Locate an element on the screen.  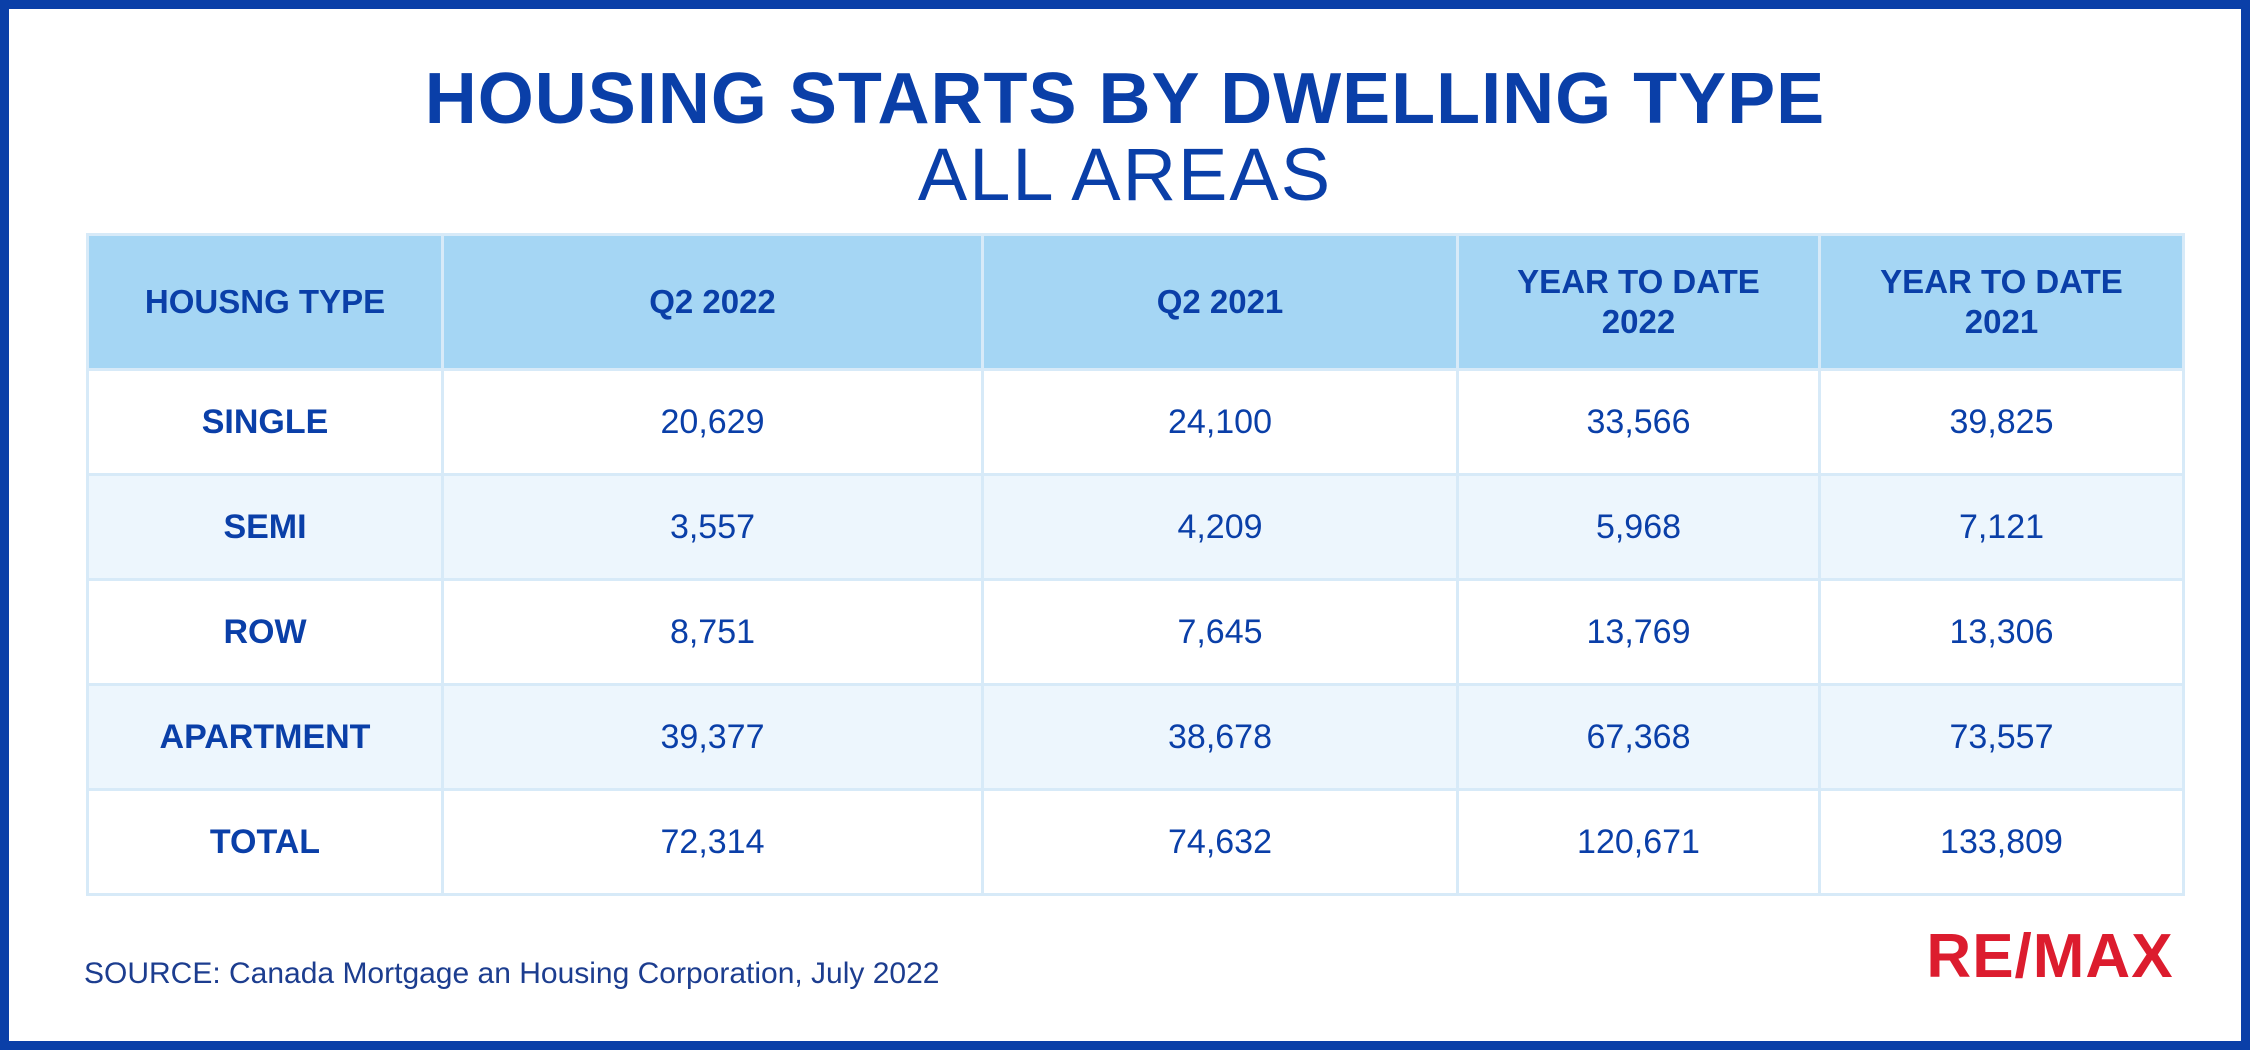
table-cell: 3,557 is located at coordinates (712, 527).